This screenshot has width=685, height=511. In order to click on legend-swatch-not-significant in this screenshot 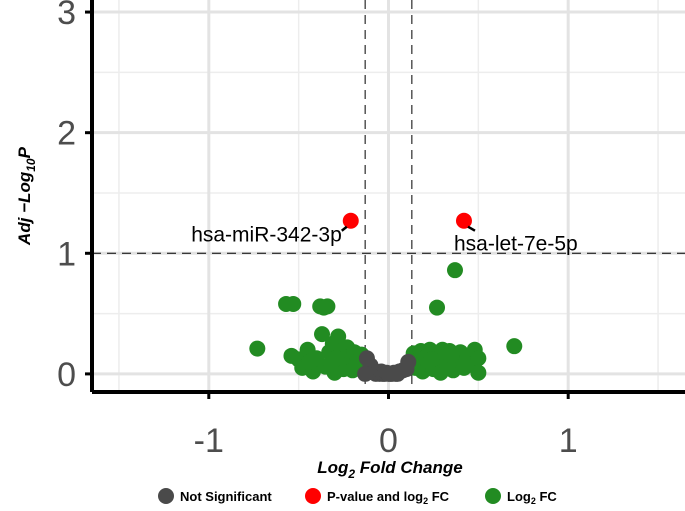, I will do `click(166, 496)`.